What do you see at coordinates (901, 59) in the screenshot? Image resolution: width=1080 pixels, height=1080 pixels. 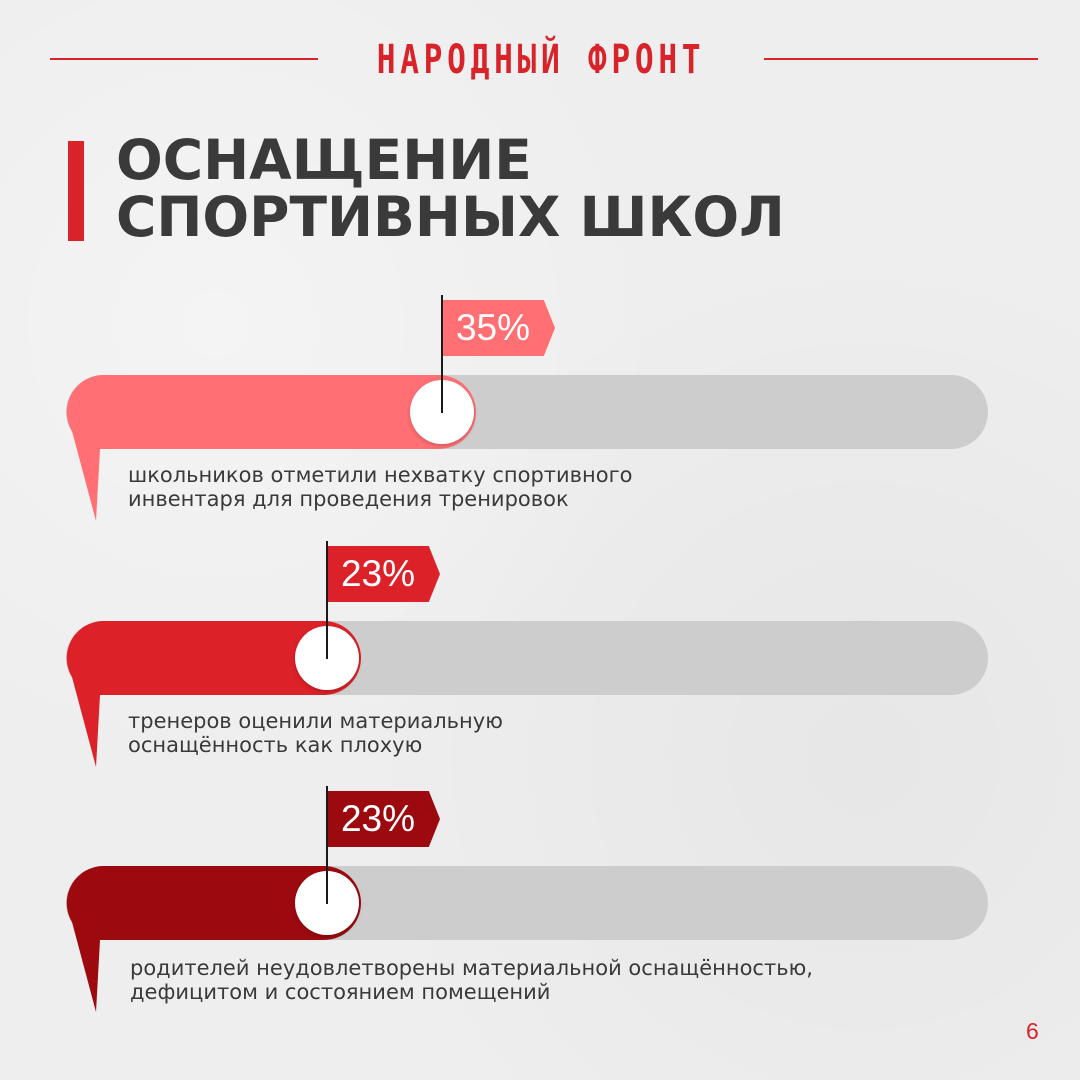 I see `header-rule-right` at bounding box center [901, 59].